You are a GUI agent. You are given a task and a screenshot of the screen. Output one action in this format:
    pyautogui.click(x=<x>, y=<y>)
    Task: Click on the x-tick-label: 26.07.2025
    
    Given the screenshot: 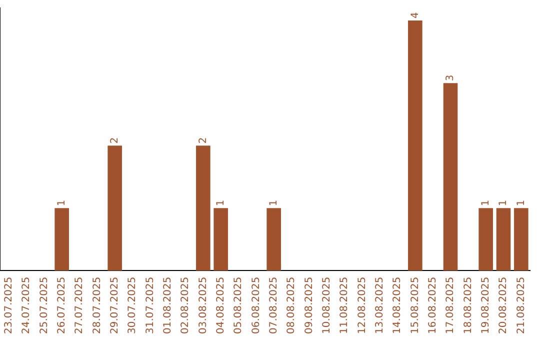 What is the action you would take?
    pyautogui.click(x=62, y=305)
    